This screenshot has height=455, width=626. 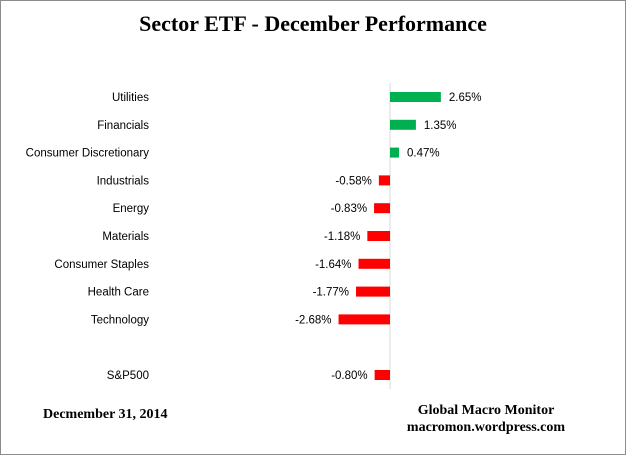 What do you see at coordinates (342, 237) in the screenshot?
I see `data-label: -1.18%` at bounding box center [342, 237].